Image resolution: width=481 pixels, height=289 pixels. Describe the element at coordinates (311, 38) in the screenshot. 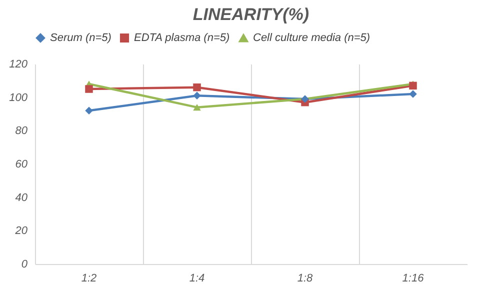

I see `legend-label: Cell culture media (n=5)` at that location.